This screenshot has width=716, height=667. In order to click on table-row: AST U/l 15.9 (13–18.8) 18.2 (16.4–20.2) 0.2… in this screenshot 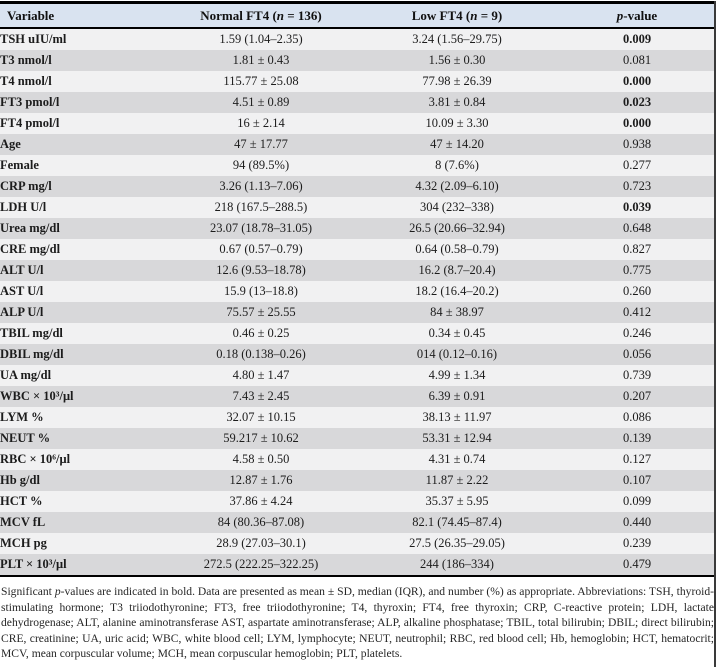, I will do `click(357, 291)`.